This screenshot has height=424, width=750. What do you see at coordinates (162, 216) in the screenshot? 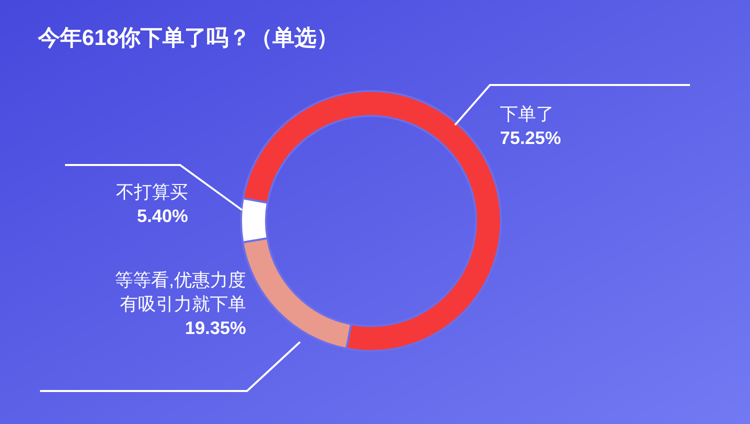
I see `data-label: 5.40%` at bounding box center [162, 216].